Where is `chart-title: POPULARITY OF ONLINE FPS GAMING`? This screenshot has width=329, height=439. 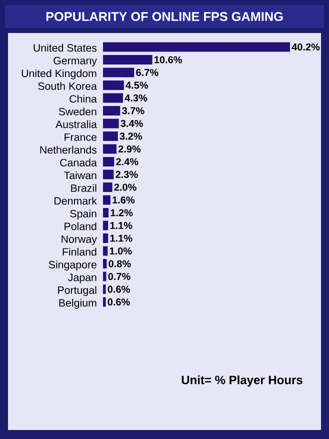 chart-title: POPULARITY OF ONLINE FPS GAMING is located at coordinates (164, 16).